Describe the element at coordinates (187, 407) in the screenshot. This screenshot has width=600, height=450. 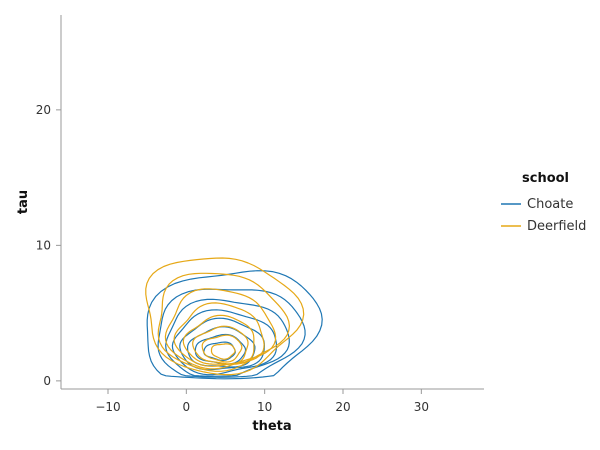
I see `x-tick-label: 0` at that location.